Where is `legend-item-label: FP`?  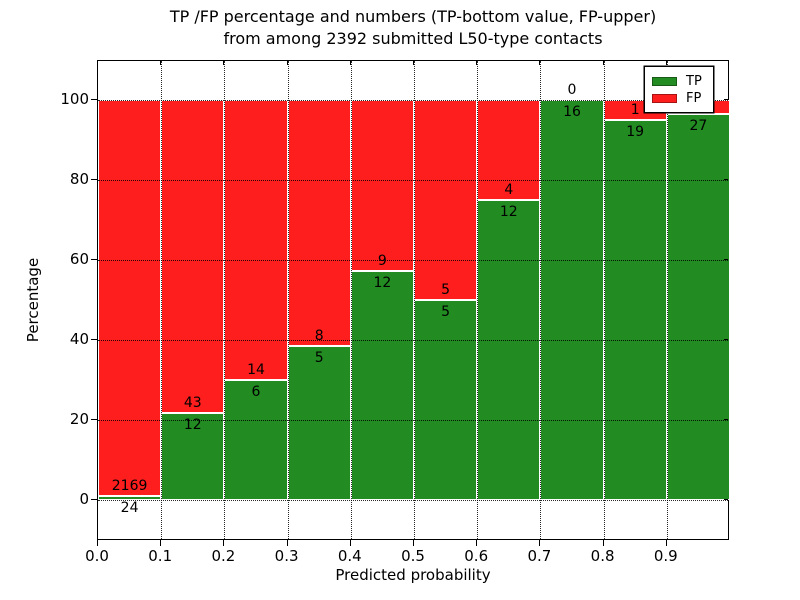
legend-item-label: FP is located at coordinates (694, 98).